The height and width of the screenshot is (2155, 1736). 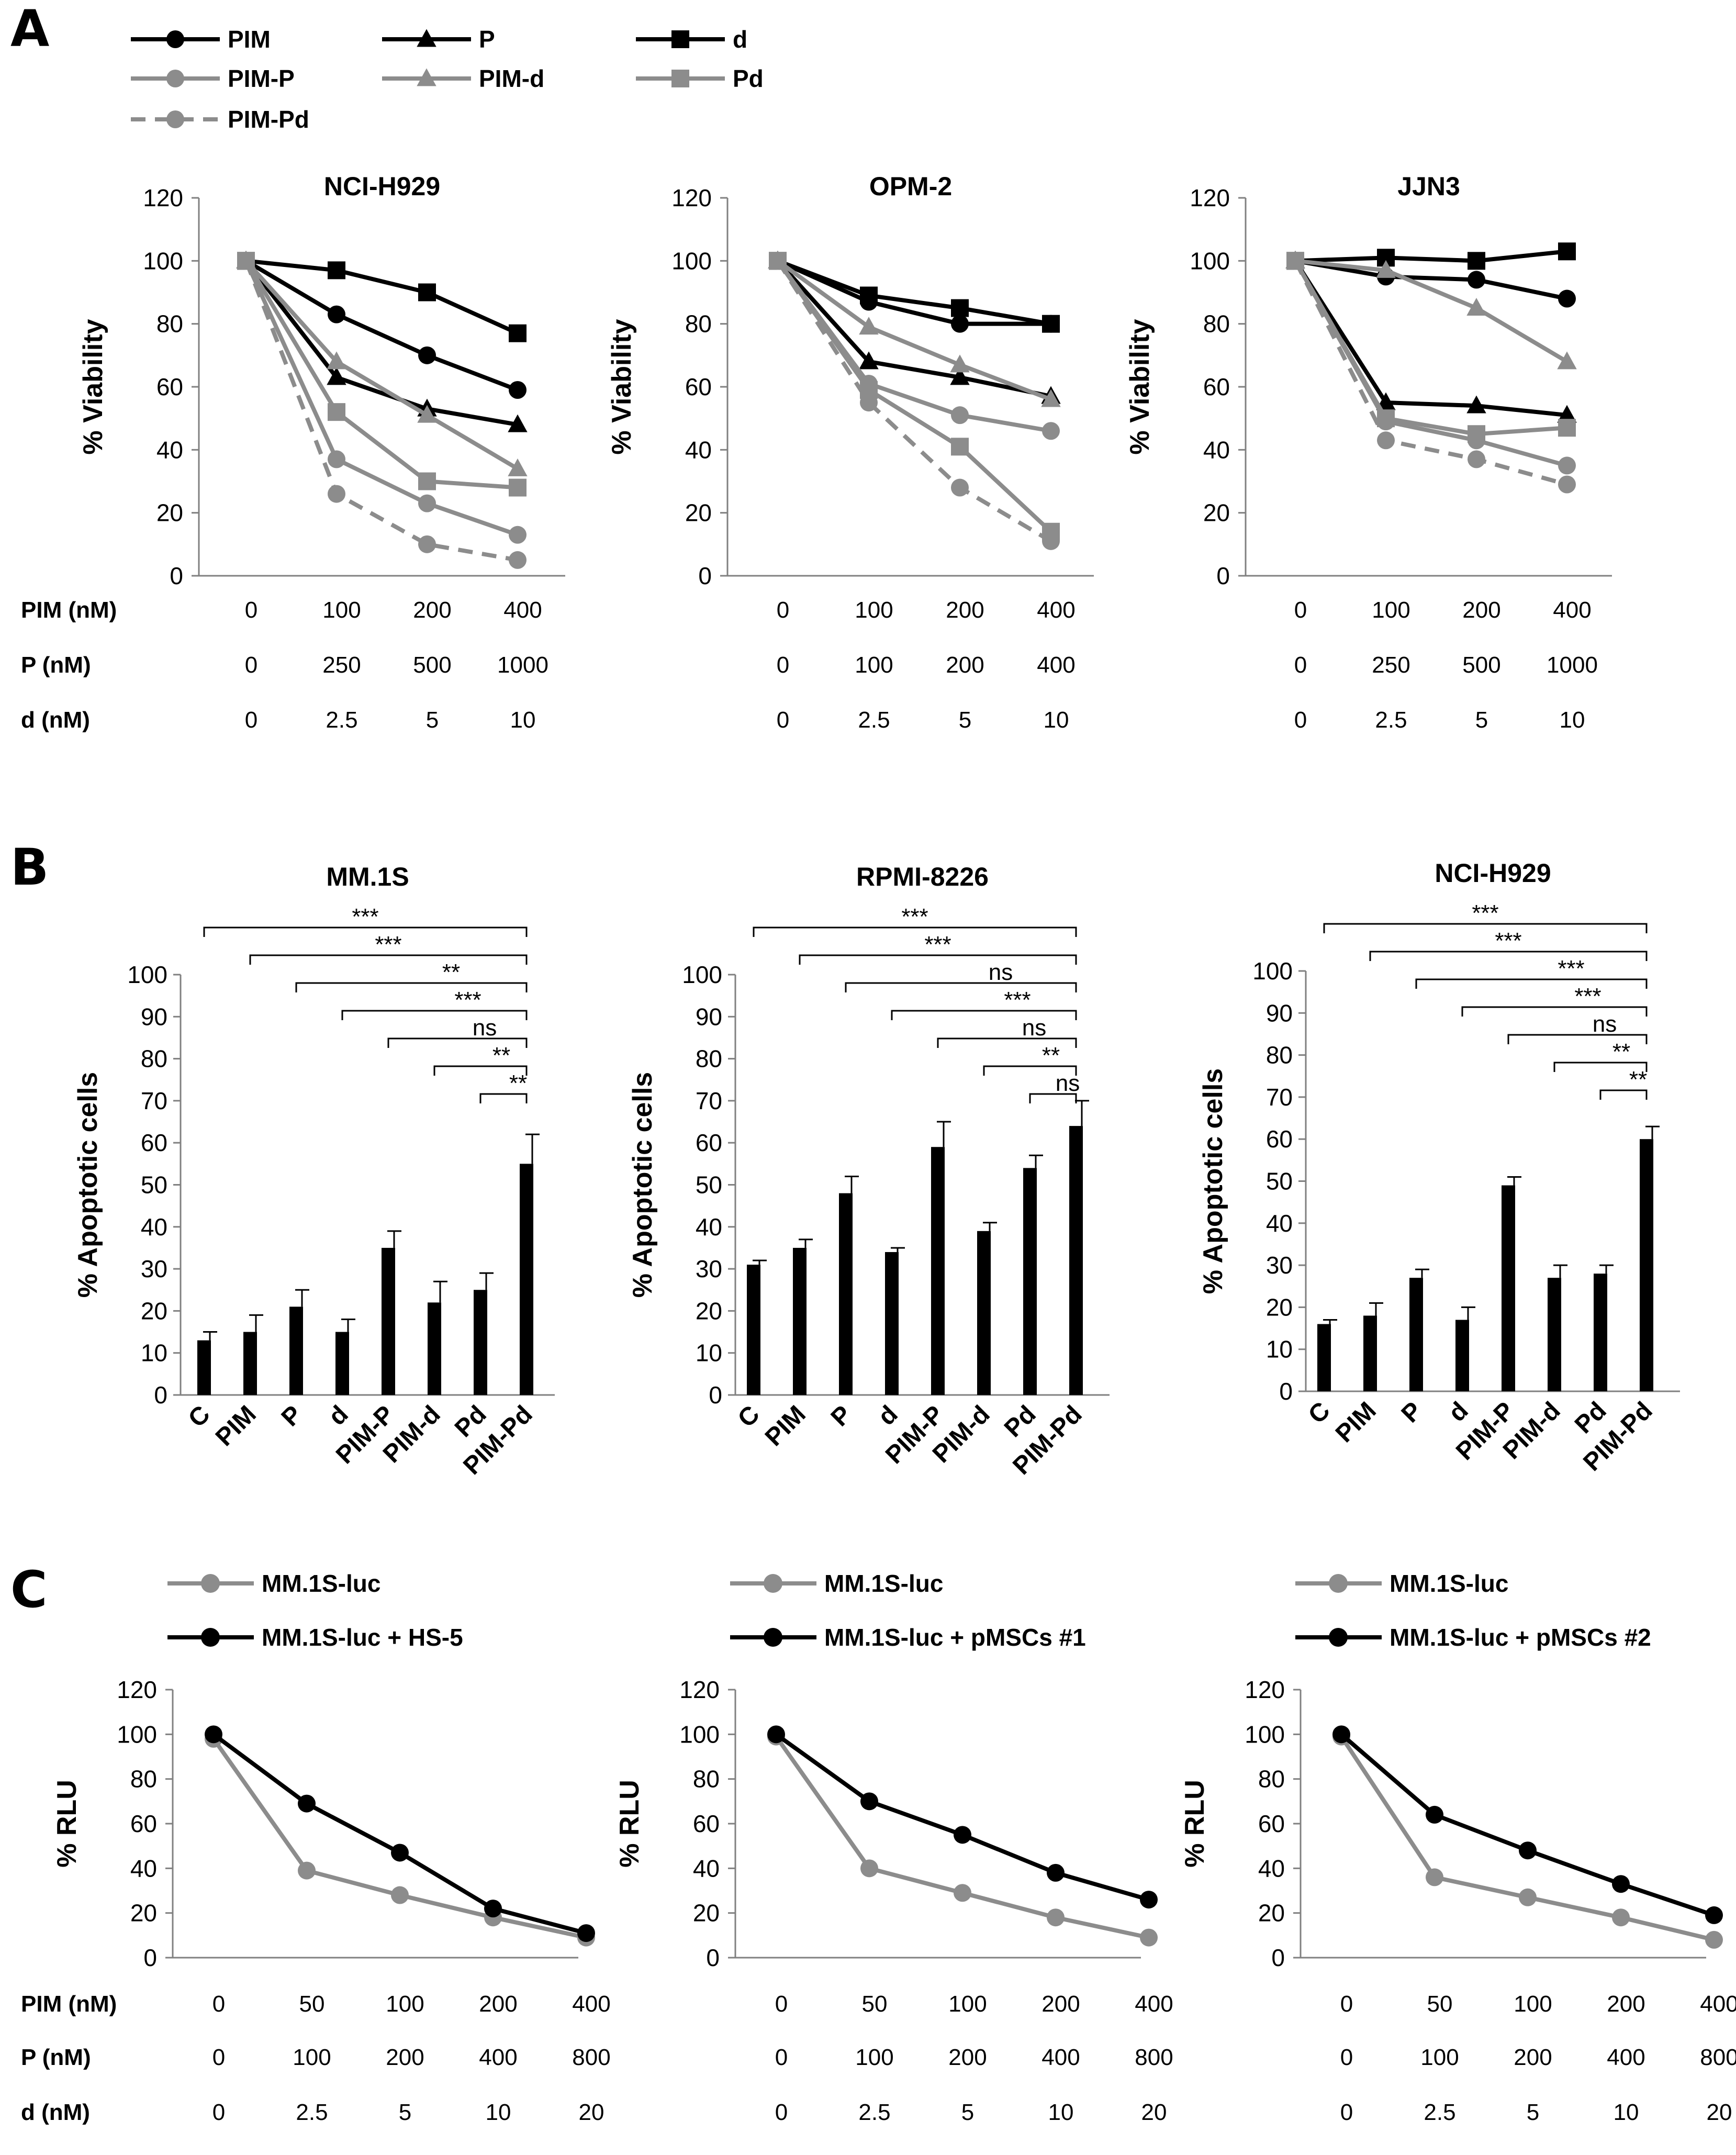 I want to click on dose-row-label: P (nM), so click(x=56, y=665).